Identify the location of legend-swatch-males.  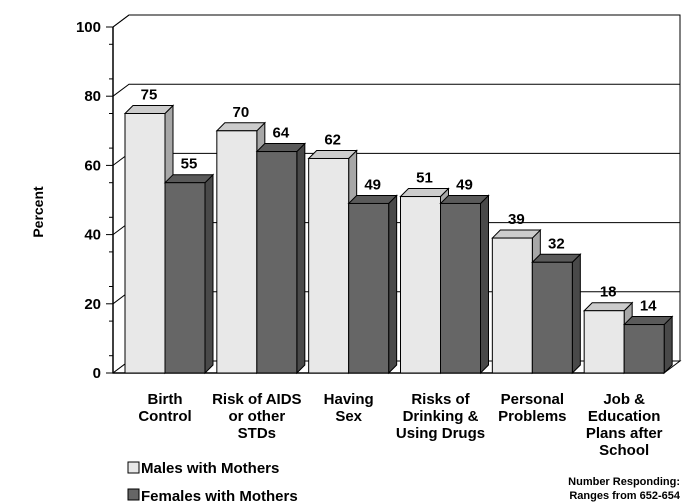
(133, 467).